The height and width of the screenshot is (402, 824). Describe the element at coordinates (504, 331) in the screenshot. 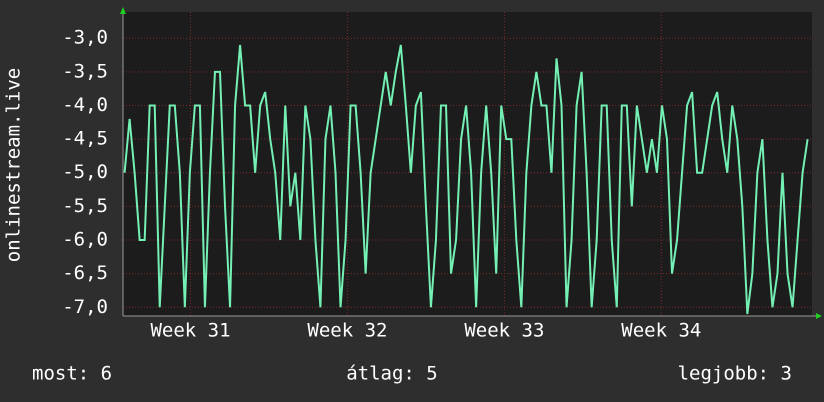

I see `x-tick-label: Week 33` at that location.